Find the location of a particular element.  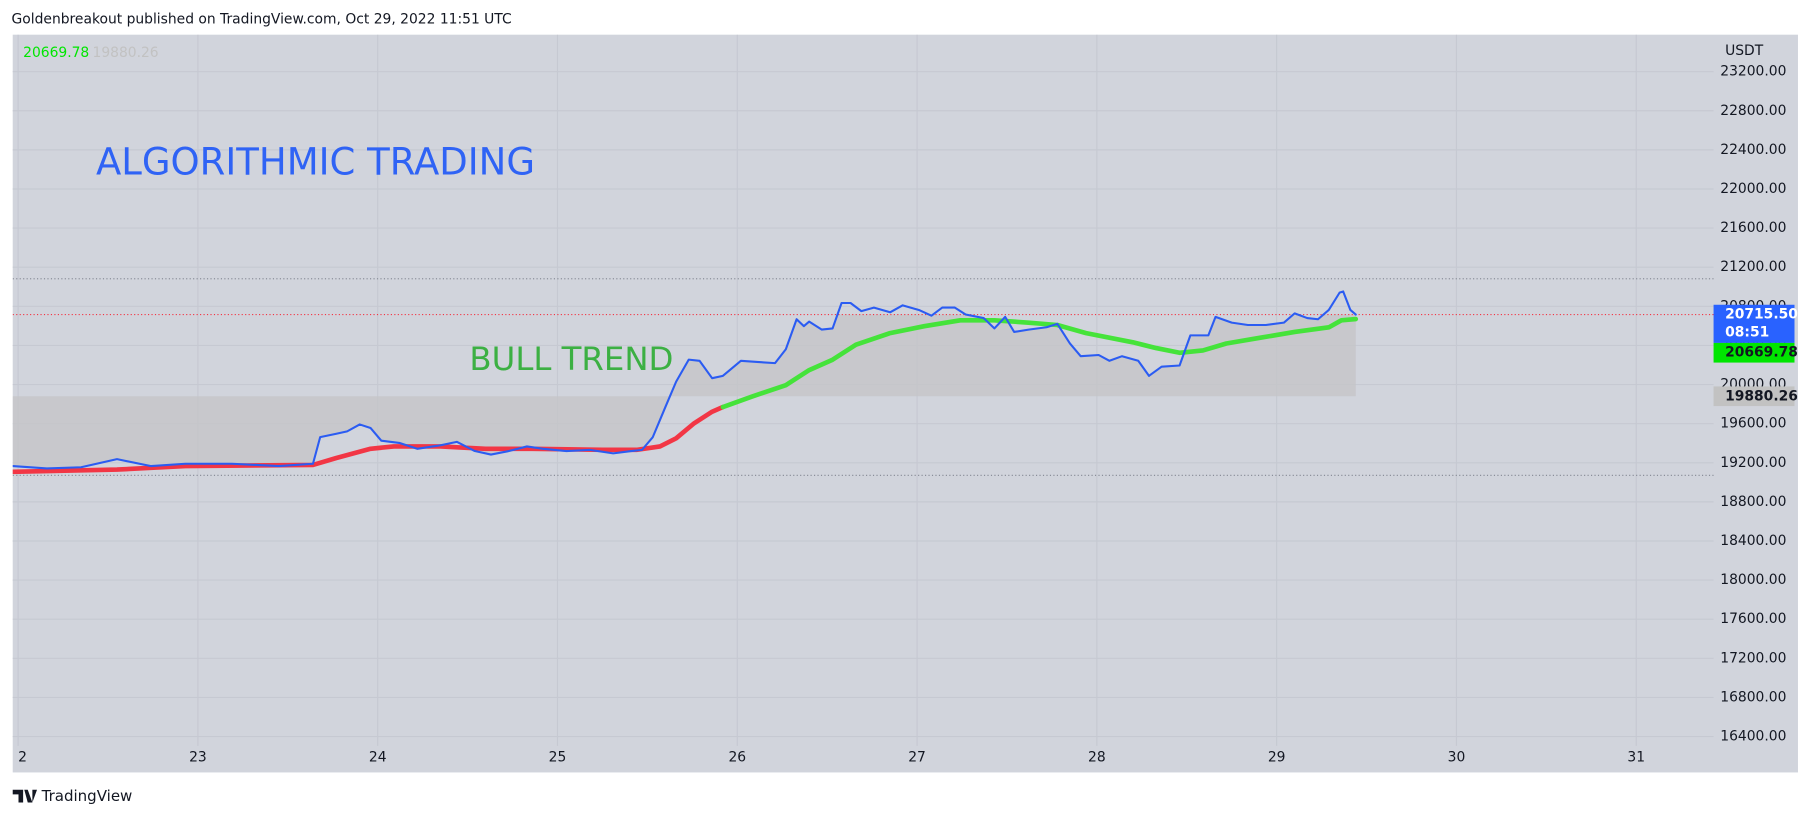

brand: TradingView is located at coordinates (87, 796).